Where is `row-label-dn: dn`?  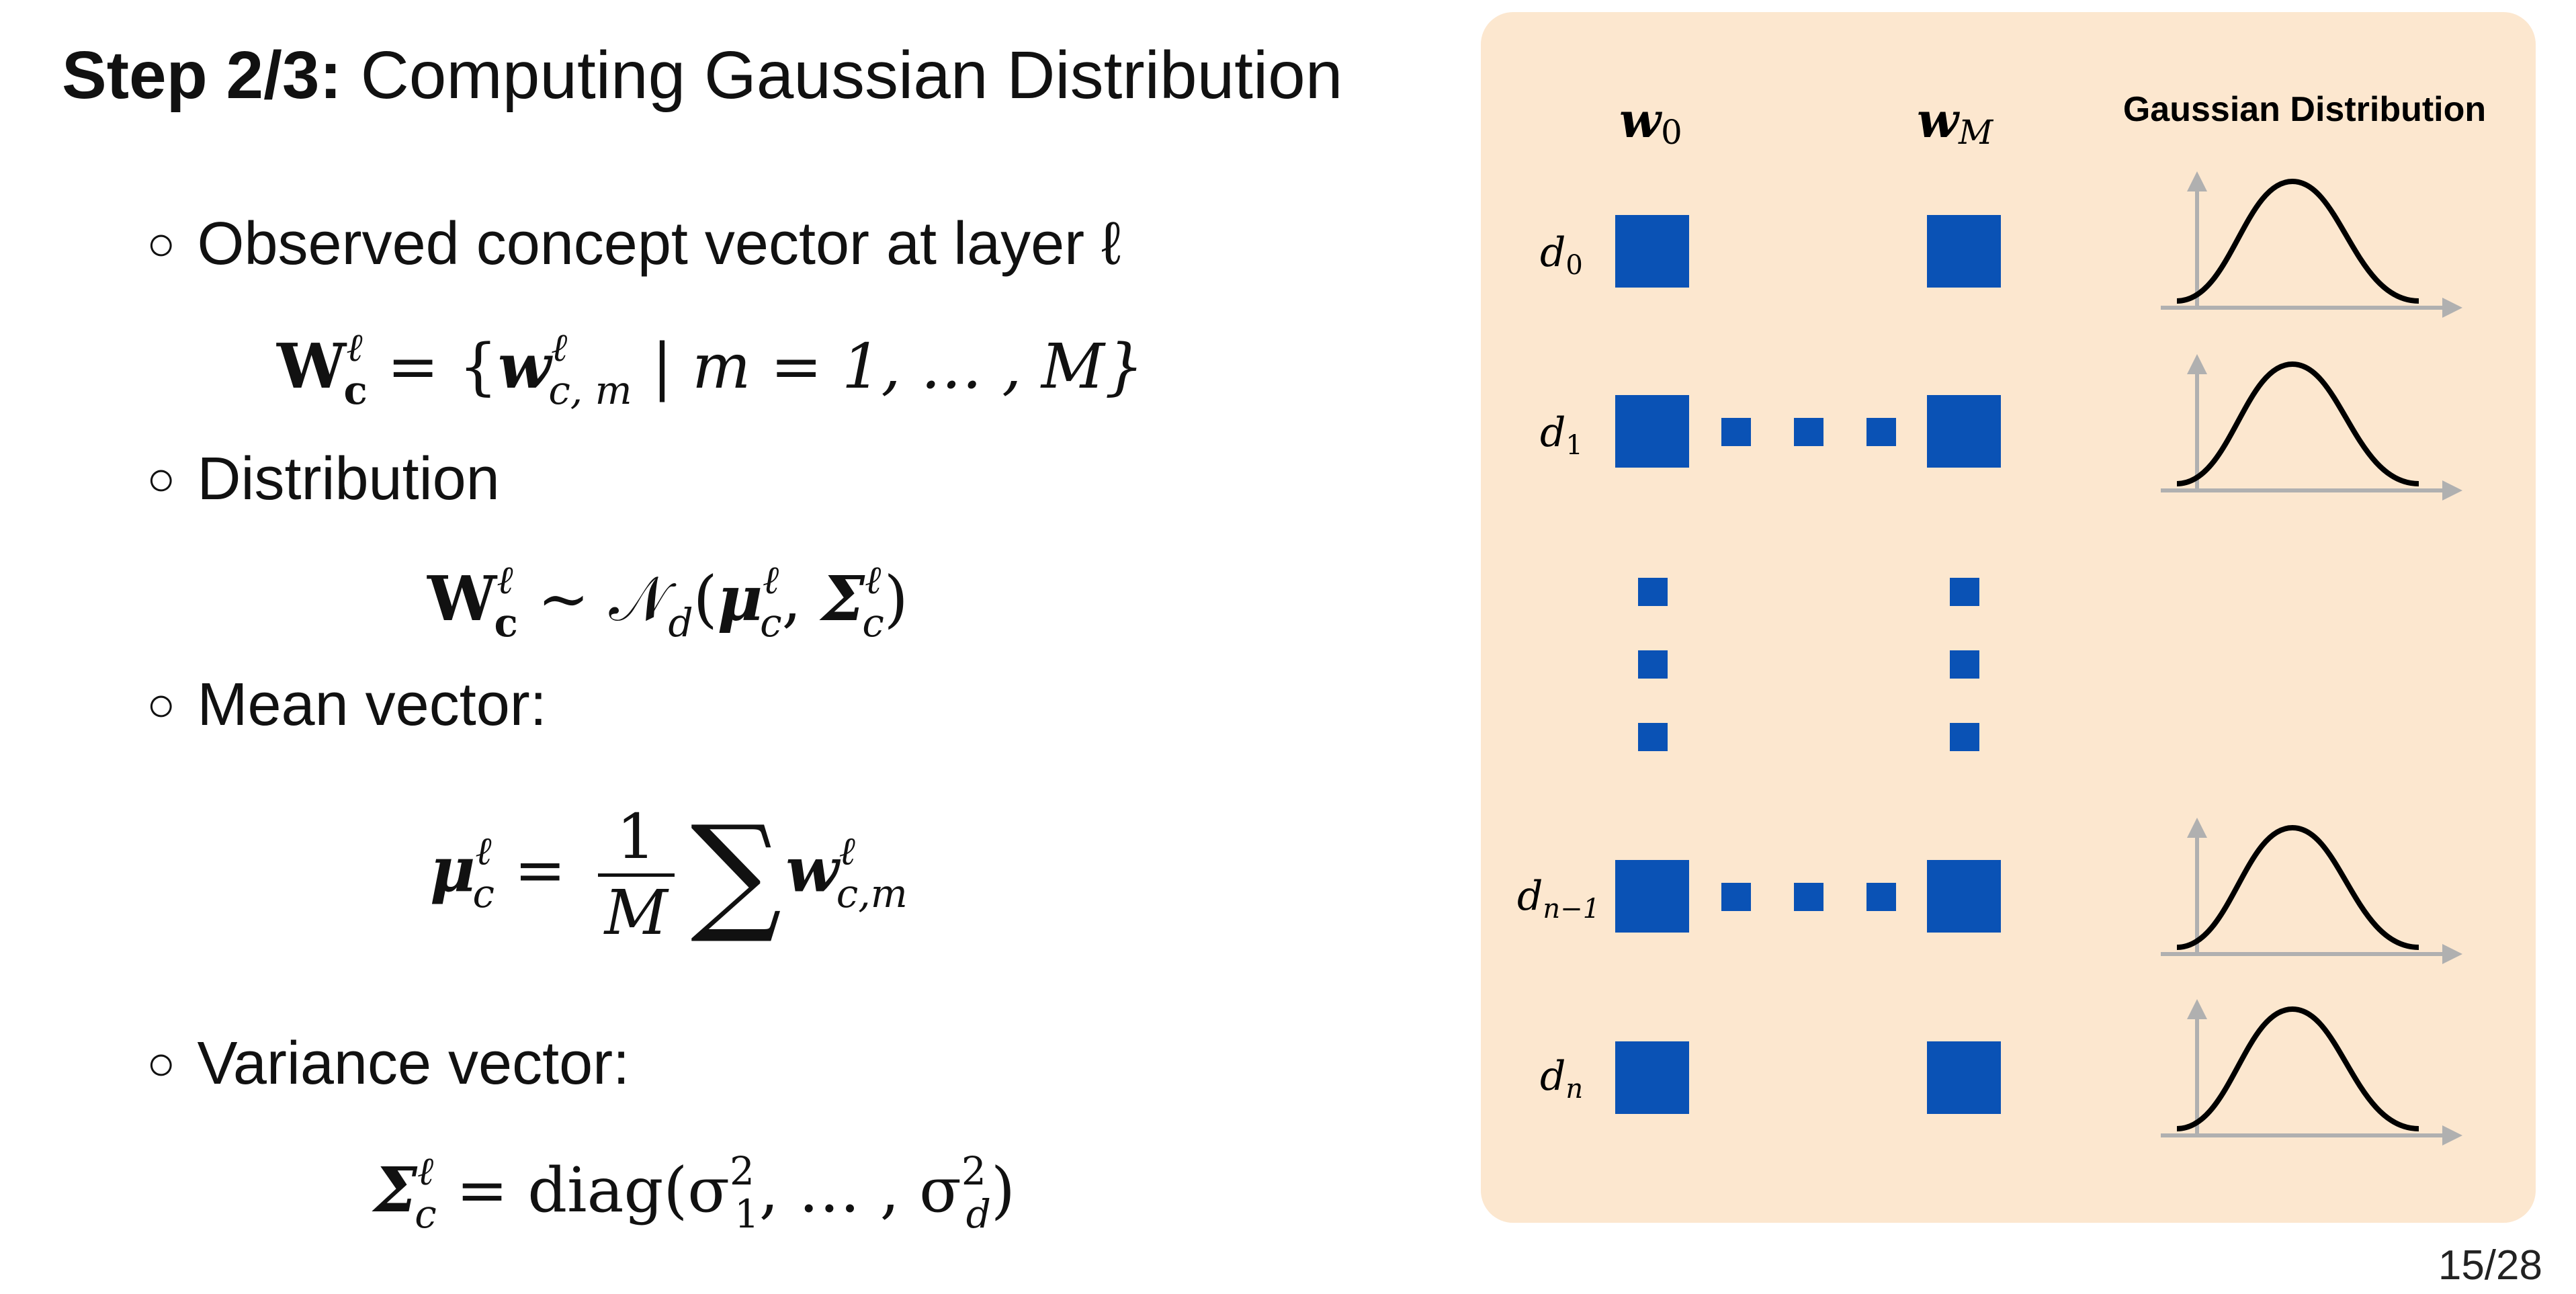 row-label-dn: dn is located at coordinates (1561, 1079).